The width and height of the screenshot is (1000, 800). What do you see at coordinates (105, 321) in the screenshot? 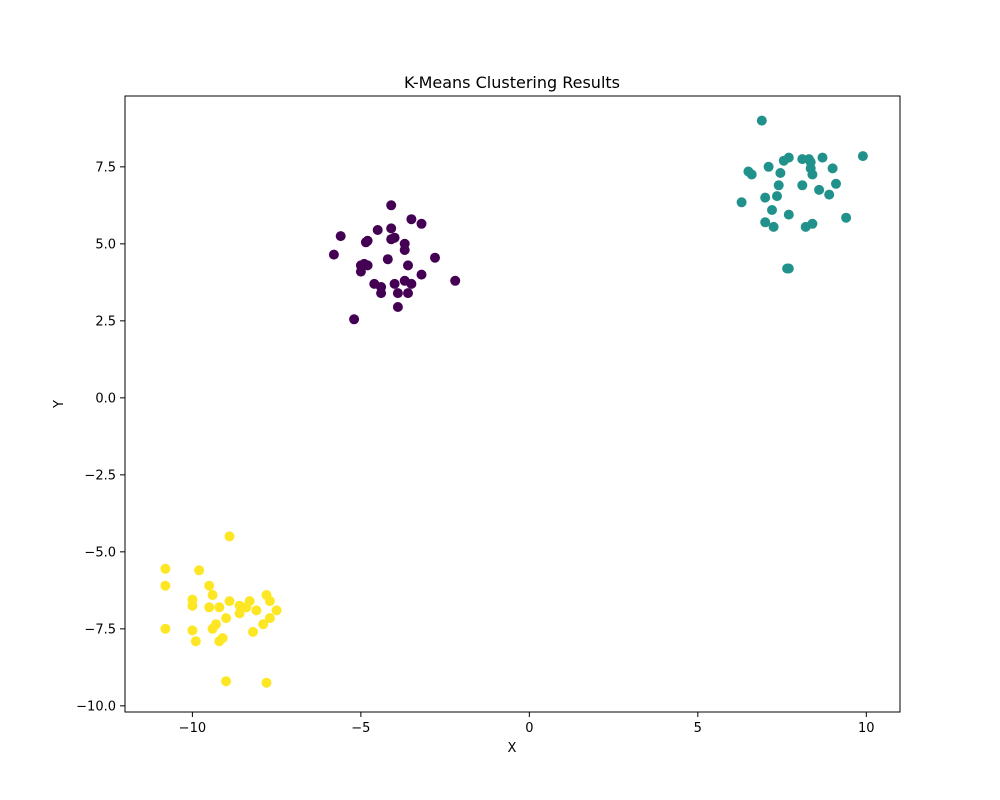
I see `y-tick-label: 2.5` at bounding box center [105, 321].